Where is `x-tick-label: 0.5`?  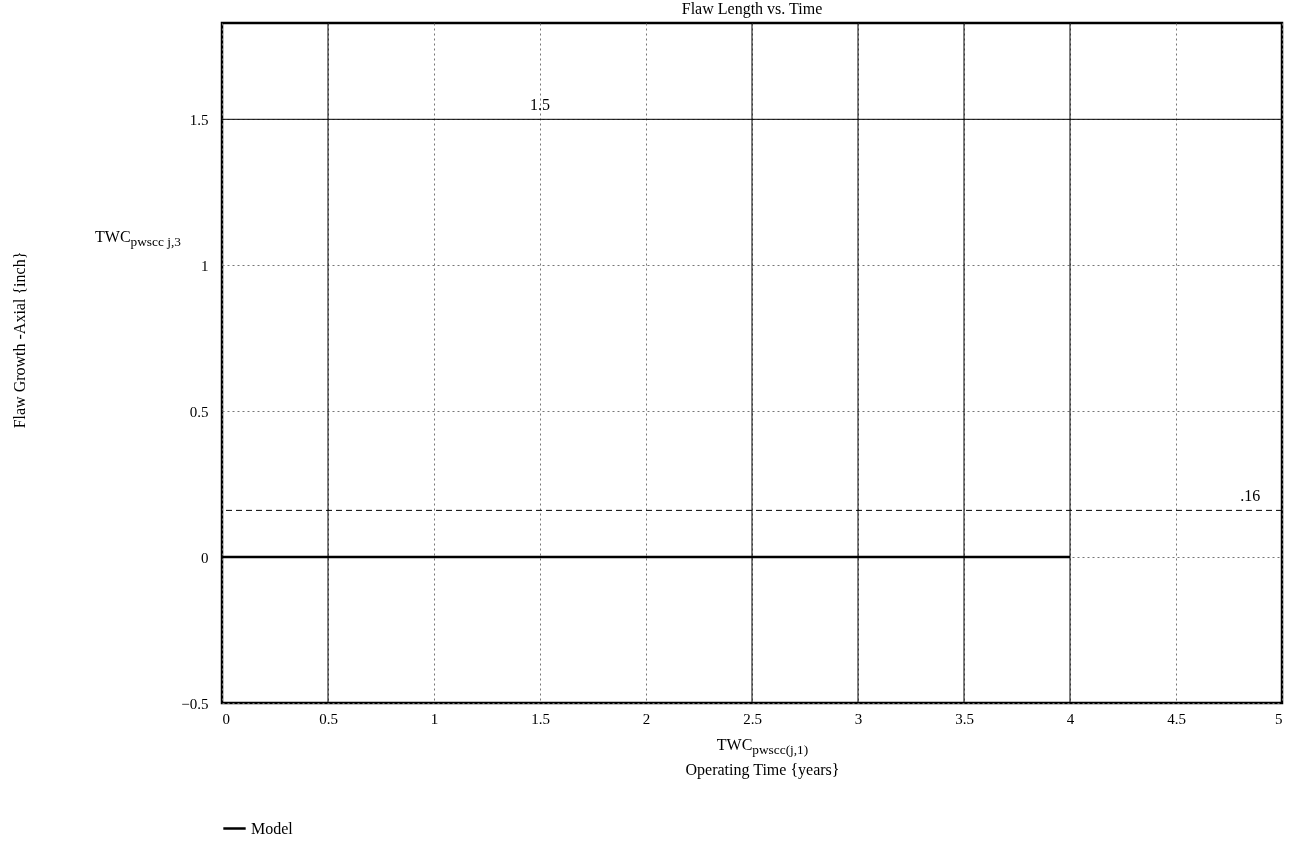
x-tick-label: 0.5 is located at coordinates (328, 718).